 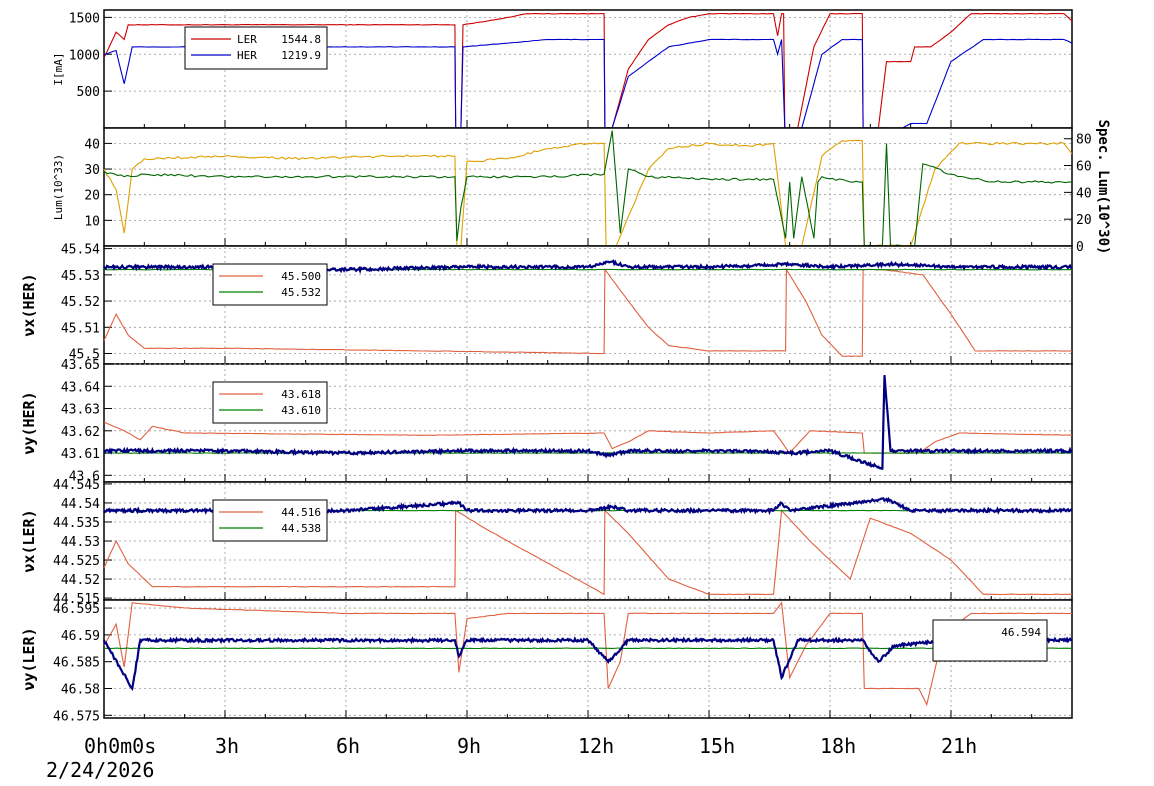 What do you see at coordinates (80, 432) in the screenshot?
I see `y-tick-label: 43.62` at bounding box center [80, 432].